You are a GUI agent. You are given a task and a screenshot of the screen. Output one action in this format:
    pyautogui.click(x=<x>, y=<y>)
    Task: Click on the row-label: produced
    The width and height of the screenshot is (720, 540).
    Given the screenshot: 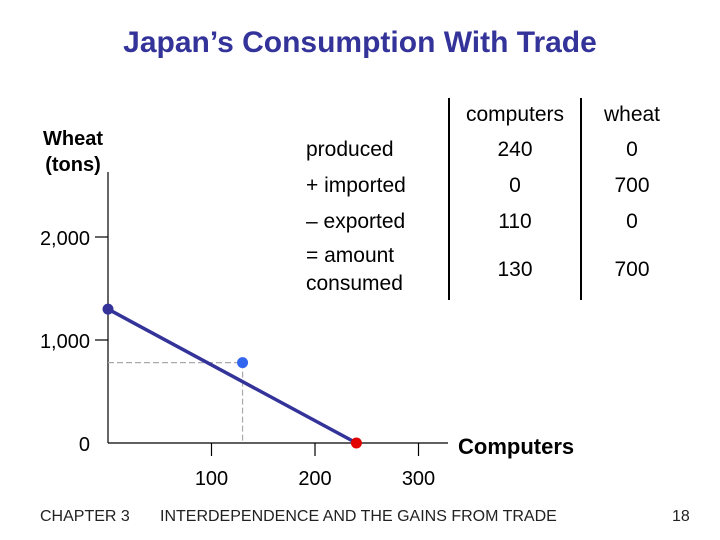 What is the action you would take?
    pyautogui.click(x=350, y=149)
    